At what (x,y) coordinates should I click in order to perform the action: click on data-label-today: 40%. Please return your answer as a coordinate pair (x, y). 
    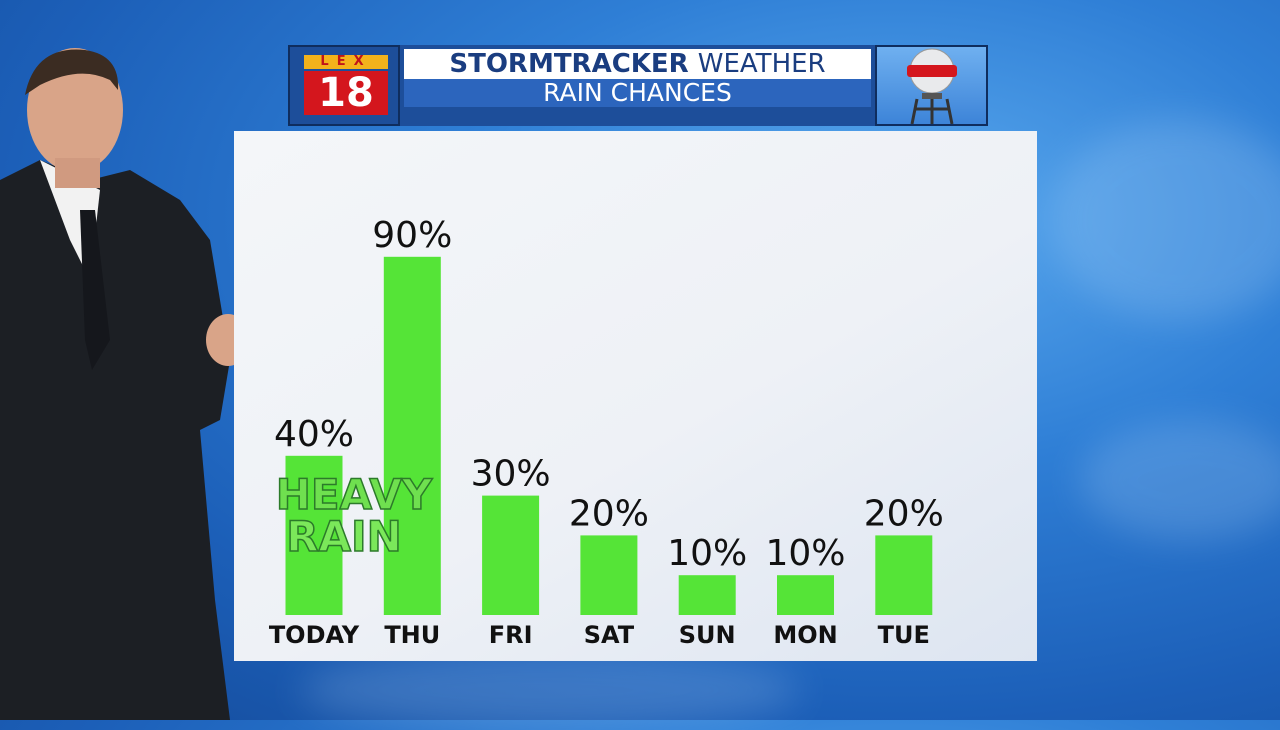
    Looking at the image, I should click on (314, 434).